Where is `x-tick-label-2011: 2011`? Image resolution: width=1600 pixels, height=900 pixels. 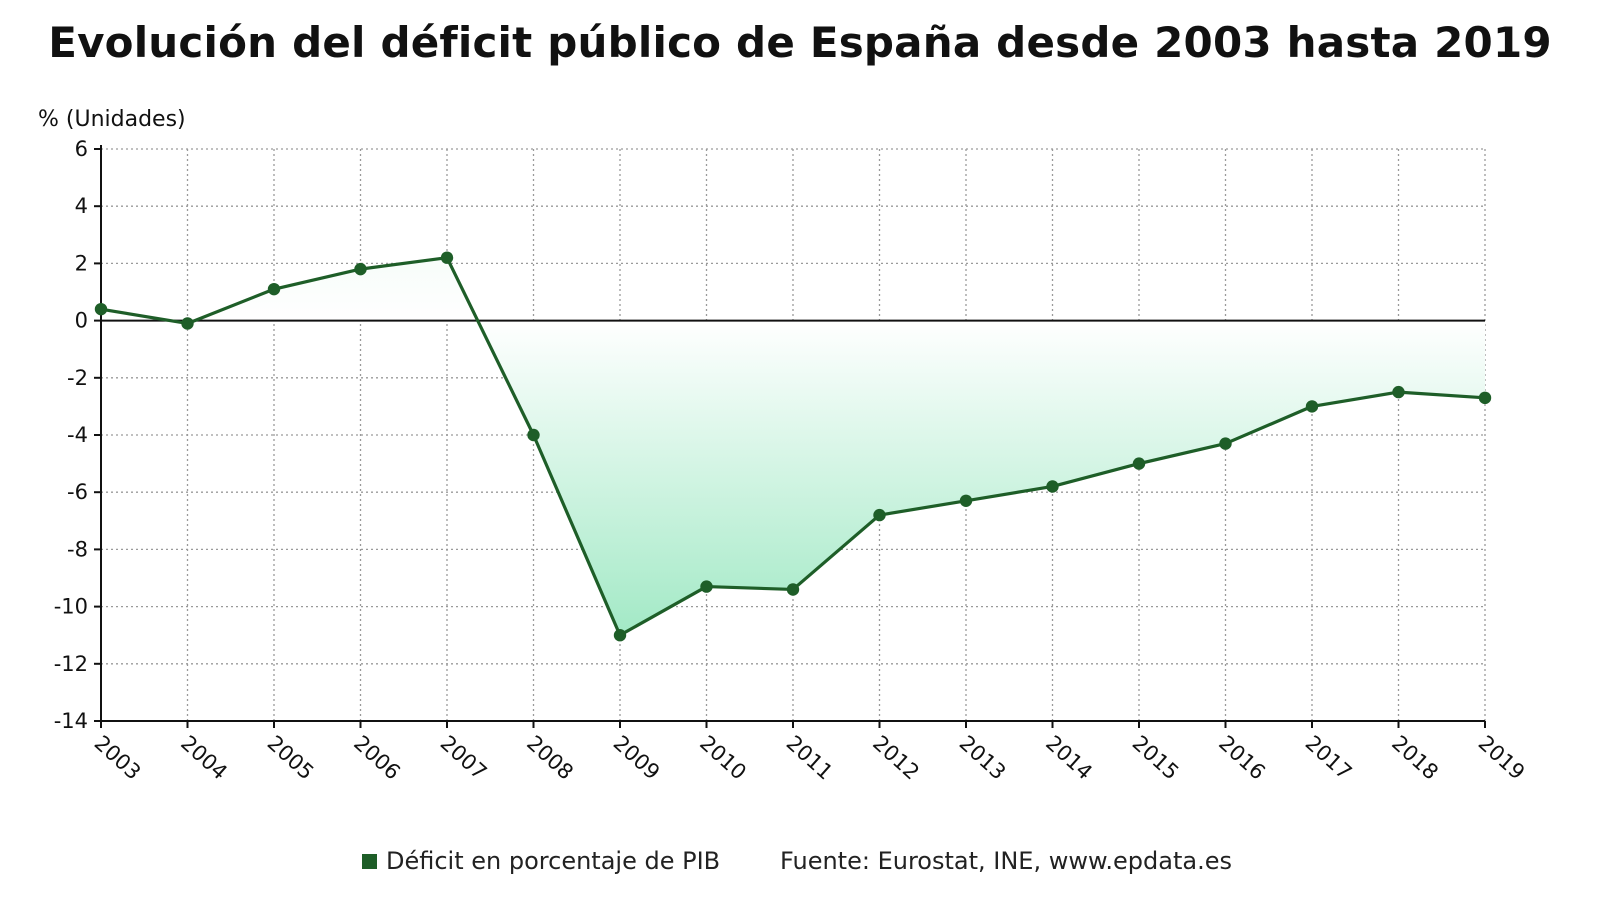
x-tick-label-2011: 2011 is located at coordinates (810, 758).